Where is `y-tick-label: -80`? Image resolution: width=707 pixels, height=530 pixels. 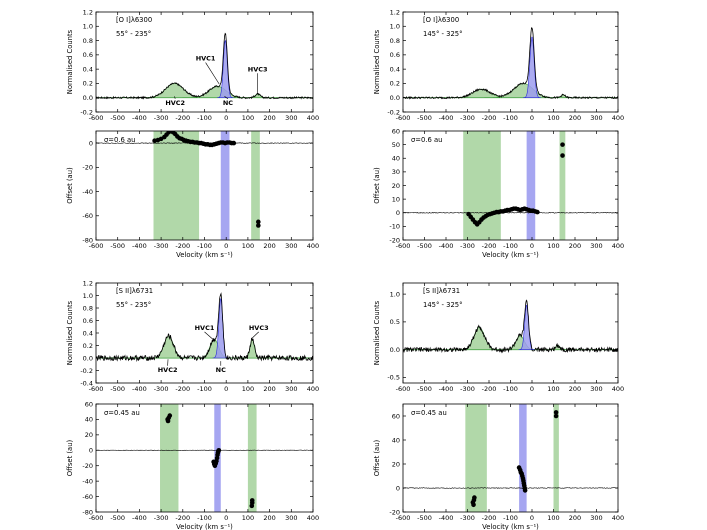 y-tick-label: -80 is located at coordinates (87, 240).